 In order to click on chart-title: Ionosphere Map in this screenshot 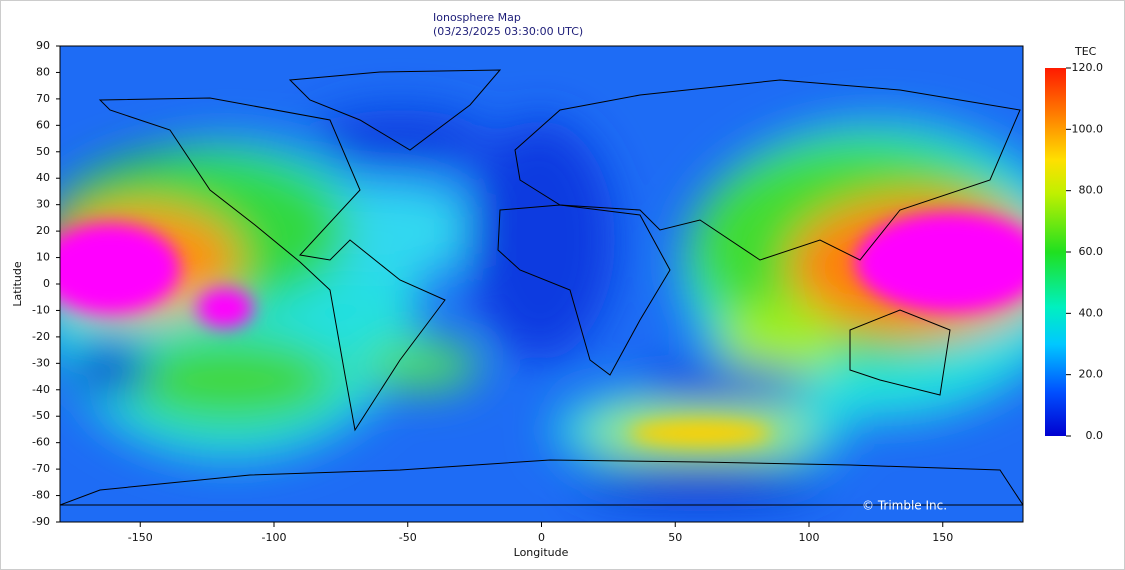, I will do `click(477, 17)`.